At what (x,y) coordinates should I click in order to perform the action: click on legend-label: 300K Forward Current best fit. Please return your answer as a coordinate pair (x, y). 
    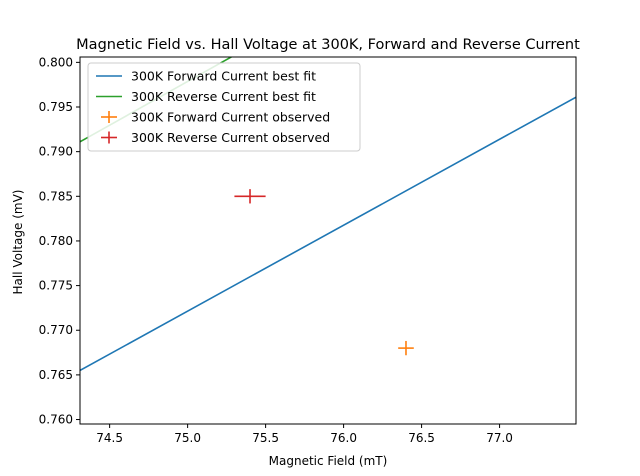
    Looking at the image, I should click on (223, 76).